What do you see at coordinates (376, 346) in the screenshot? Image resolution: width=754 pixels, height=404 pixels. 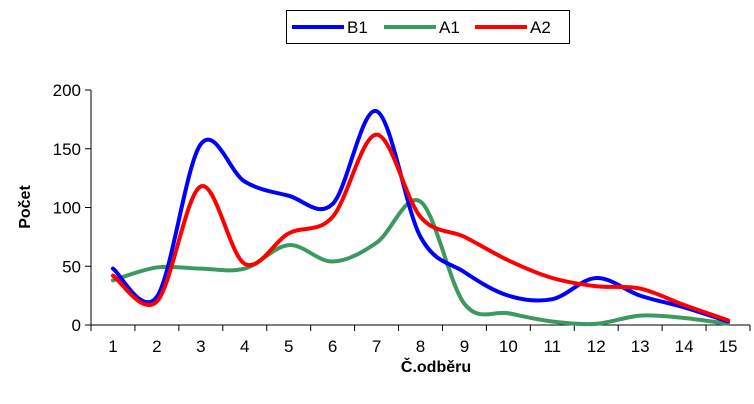 I see `x-tick-label: 7` at bounding box center [376, 346].